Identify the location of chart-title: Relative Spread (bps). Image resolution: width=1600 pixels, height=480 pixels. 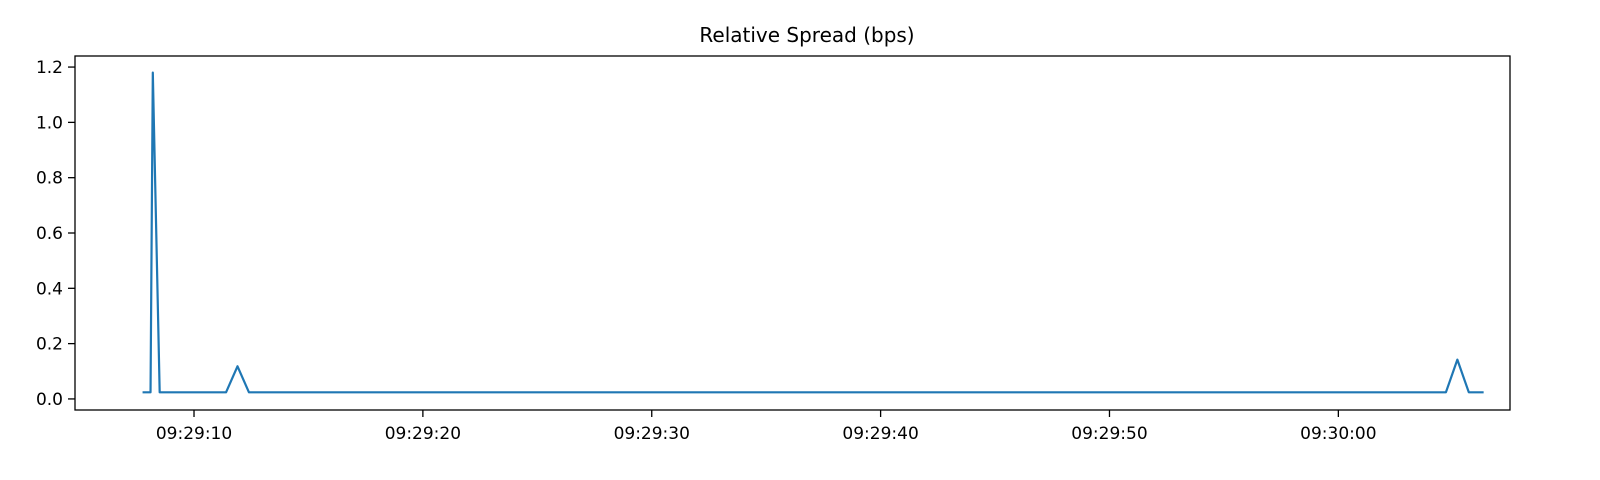
(806, 35).